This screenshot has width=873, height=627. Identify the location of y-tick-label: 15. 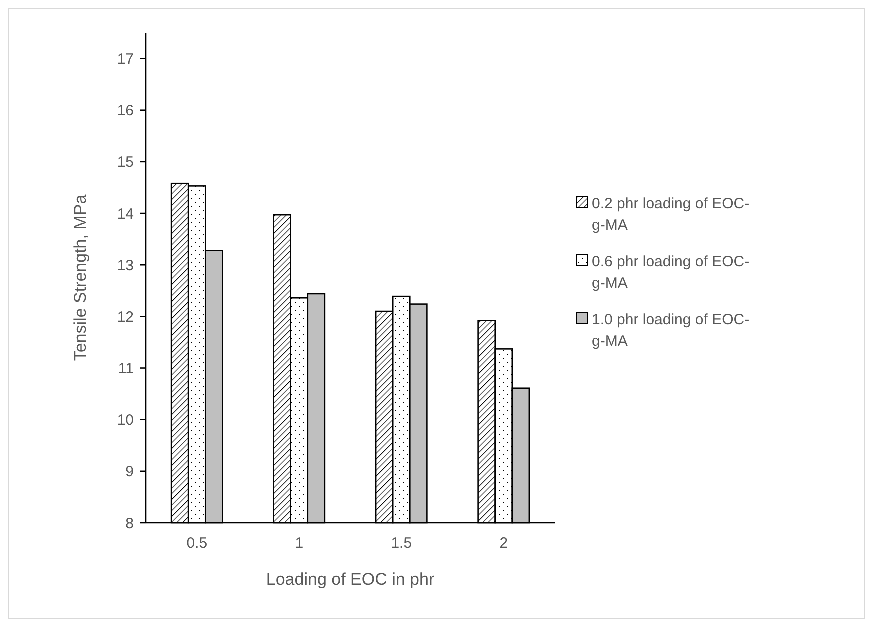
(125, 163).